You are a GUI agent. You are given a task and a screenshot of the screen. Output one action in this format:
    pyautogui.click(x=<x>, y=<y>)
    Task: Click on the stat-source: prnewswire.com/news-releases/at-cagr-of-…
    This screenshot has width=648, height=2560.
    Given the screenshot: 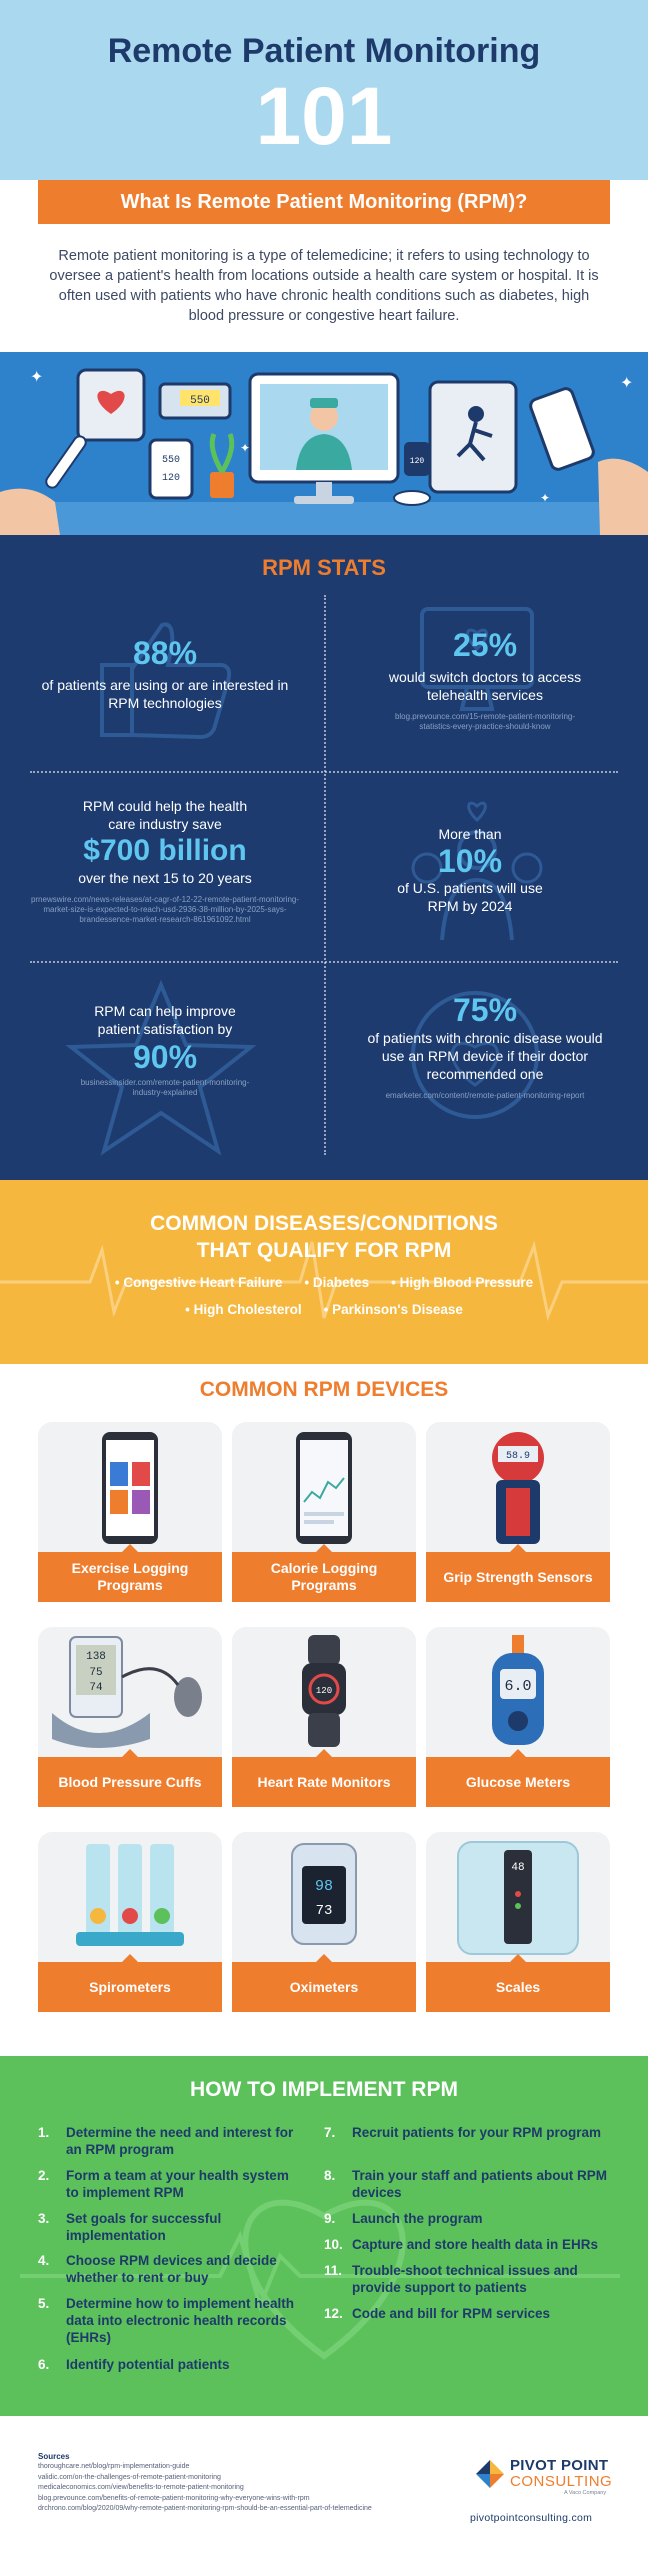 What is the action you would take?
    pyautogui.click(x=165, y=909)
    